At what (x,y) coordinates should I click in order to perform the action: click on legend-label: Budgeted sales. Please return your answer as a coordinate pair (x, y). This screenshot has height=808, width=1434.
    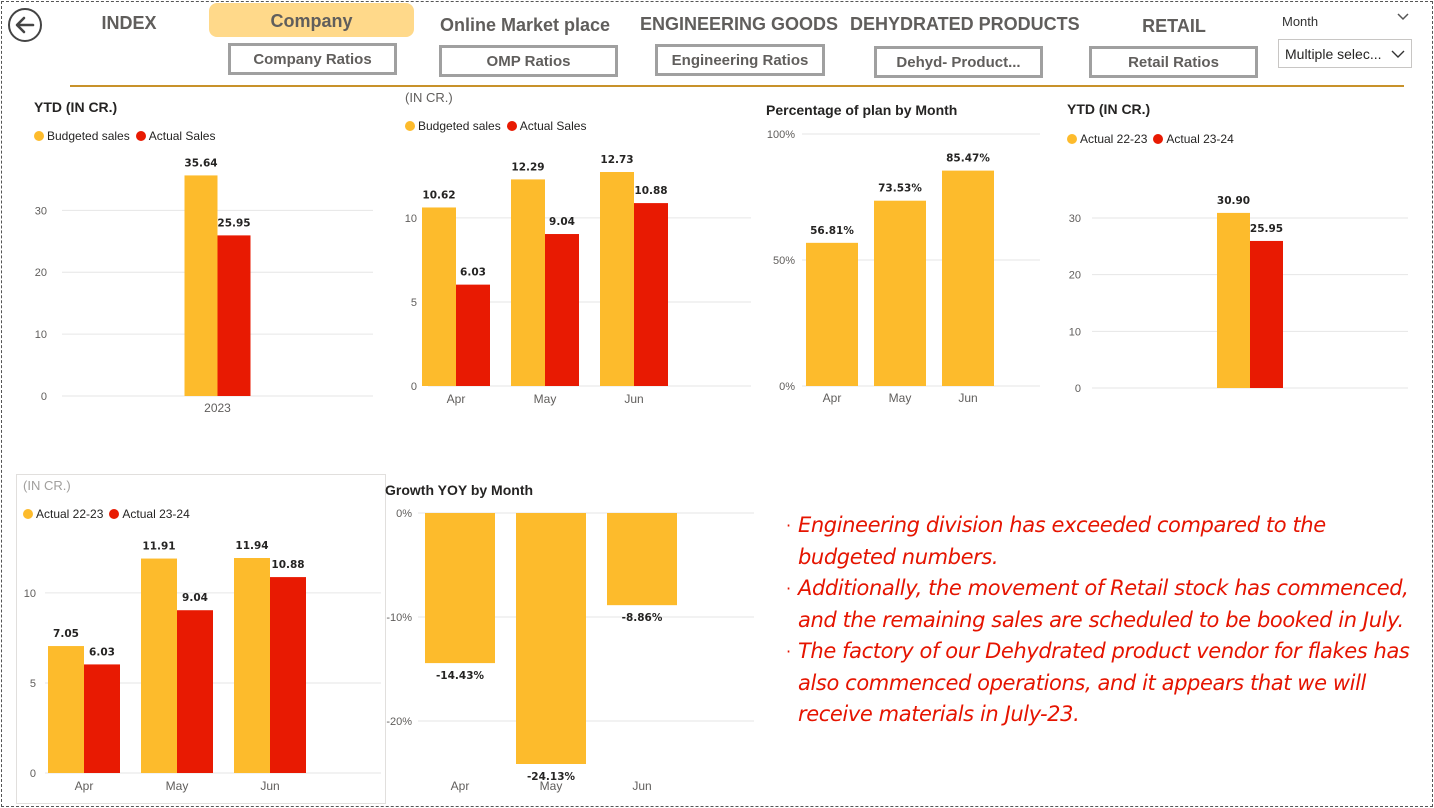
    Looking at the image, I should click on (459, 126).